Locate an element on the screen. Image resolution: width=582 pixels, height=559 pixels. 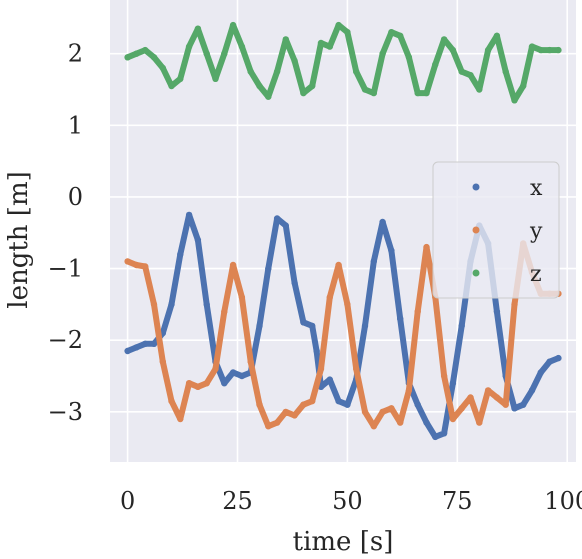
x-axis-label: time [s] is located at coordinates (343, 542).